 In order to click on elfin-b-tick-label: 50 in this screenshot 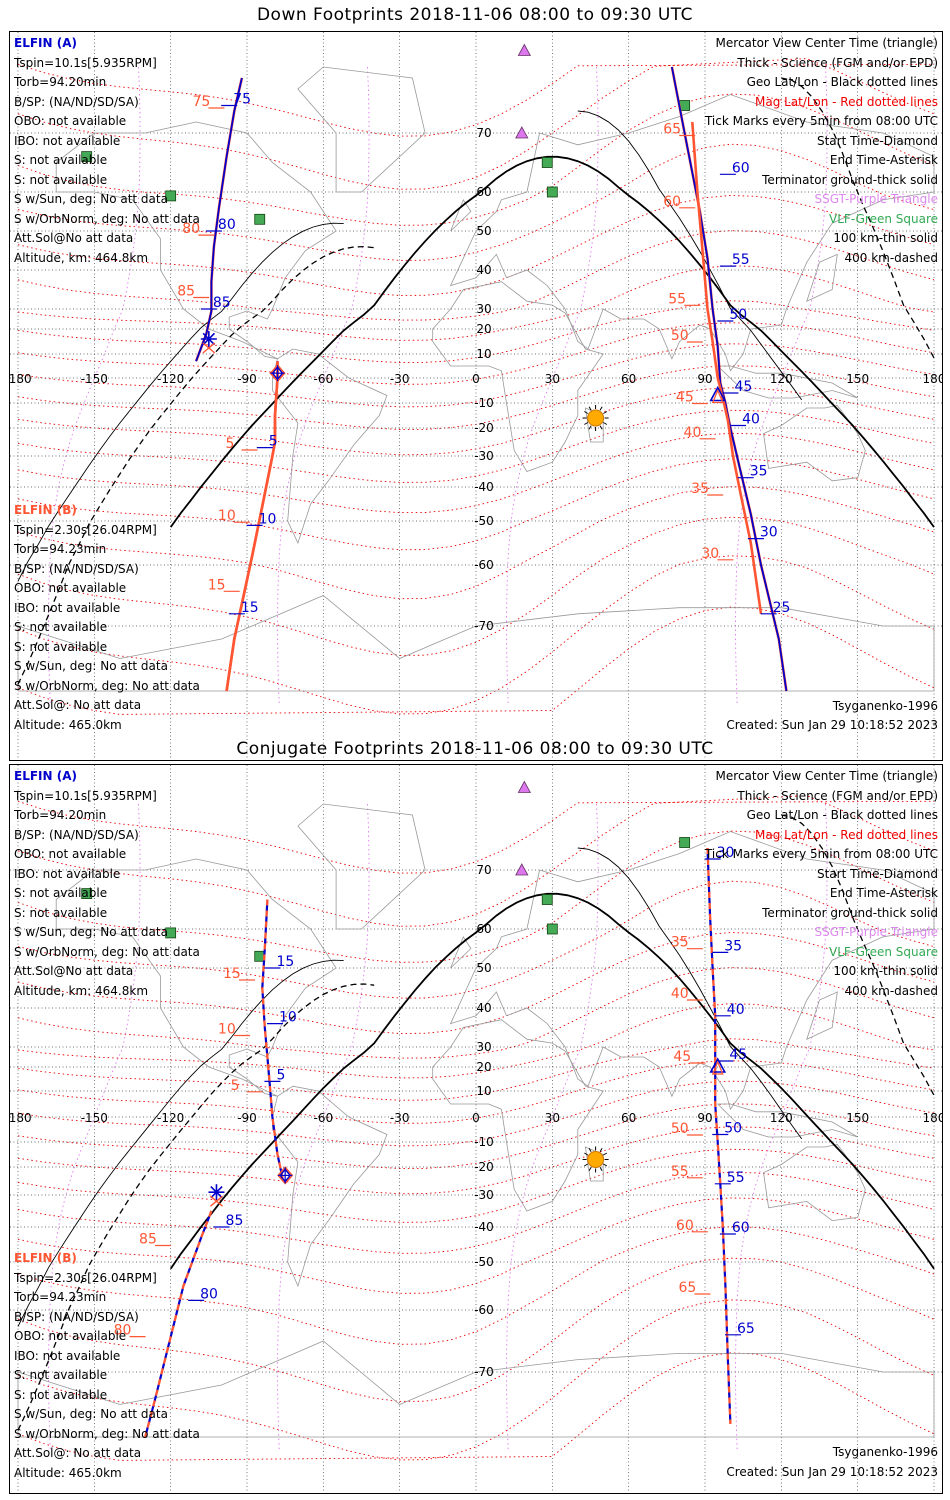, I will do `click(680, 336)`.